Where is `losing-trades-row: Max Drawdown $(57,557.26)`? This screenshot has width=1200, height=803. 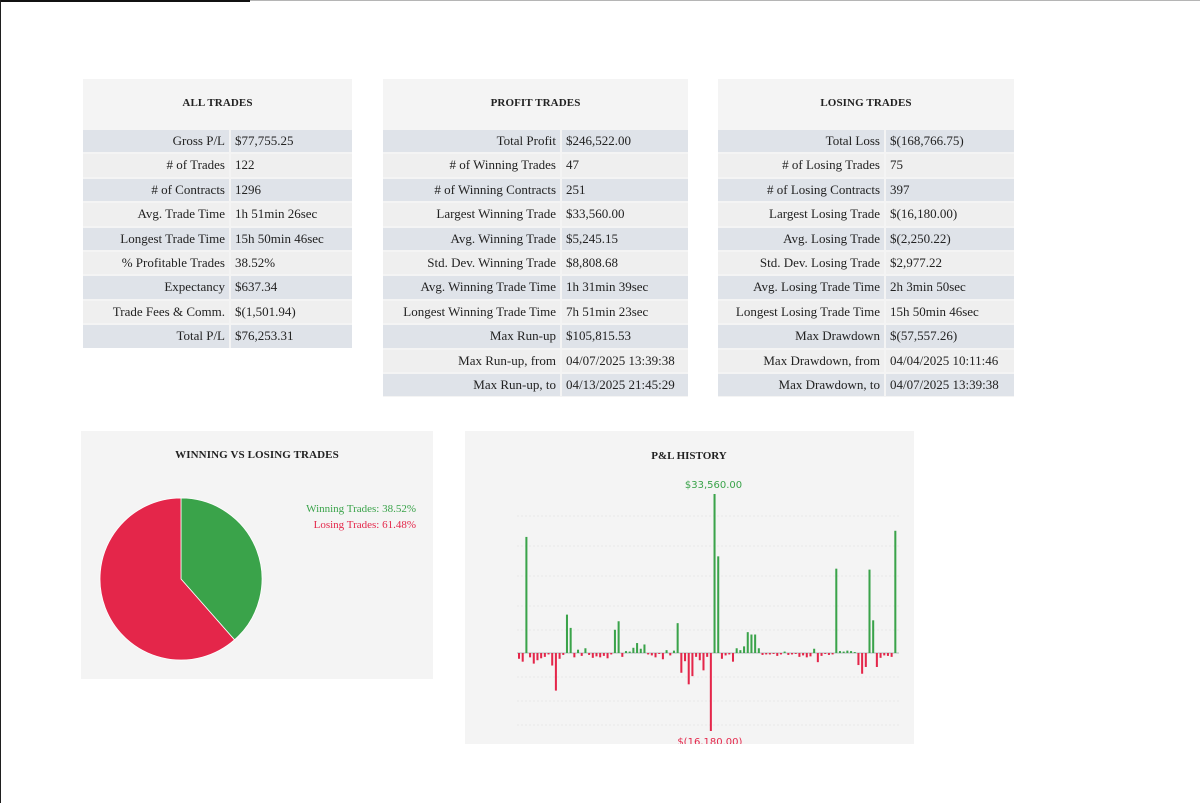
losing-trades-row: Max Drawdown $(57,557.26) is located at coordinates (866, 336).